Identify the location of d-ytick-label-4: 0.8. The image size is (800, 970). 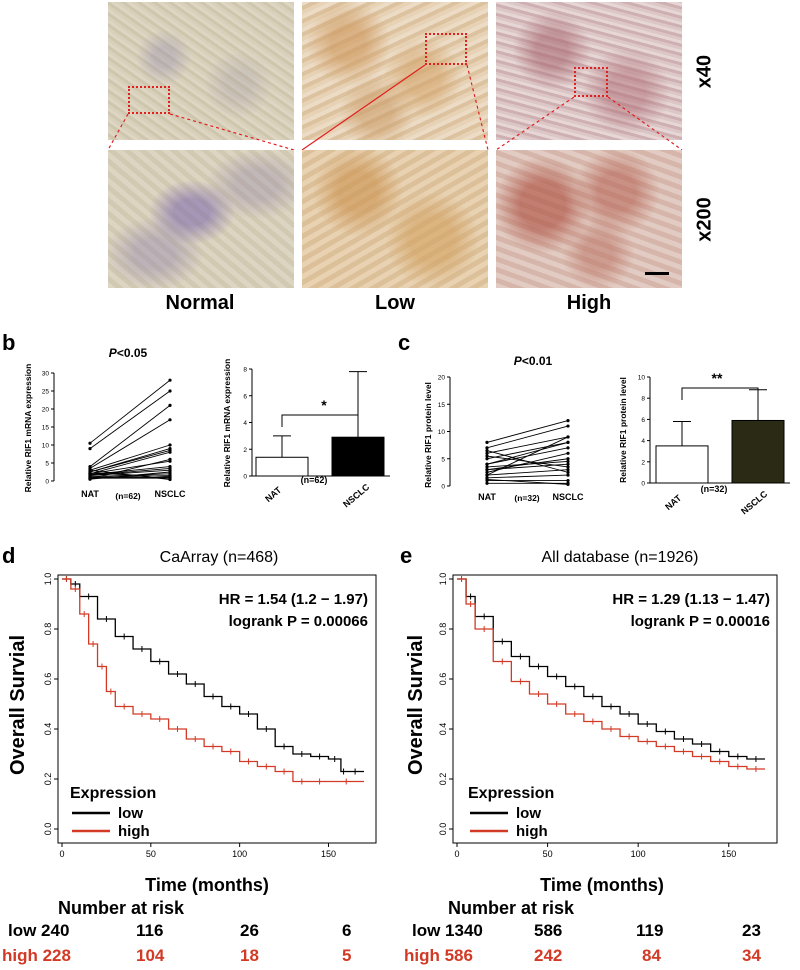
(48, 629).